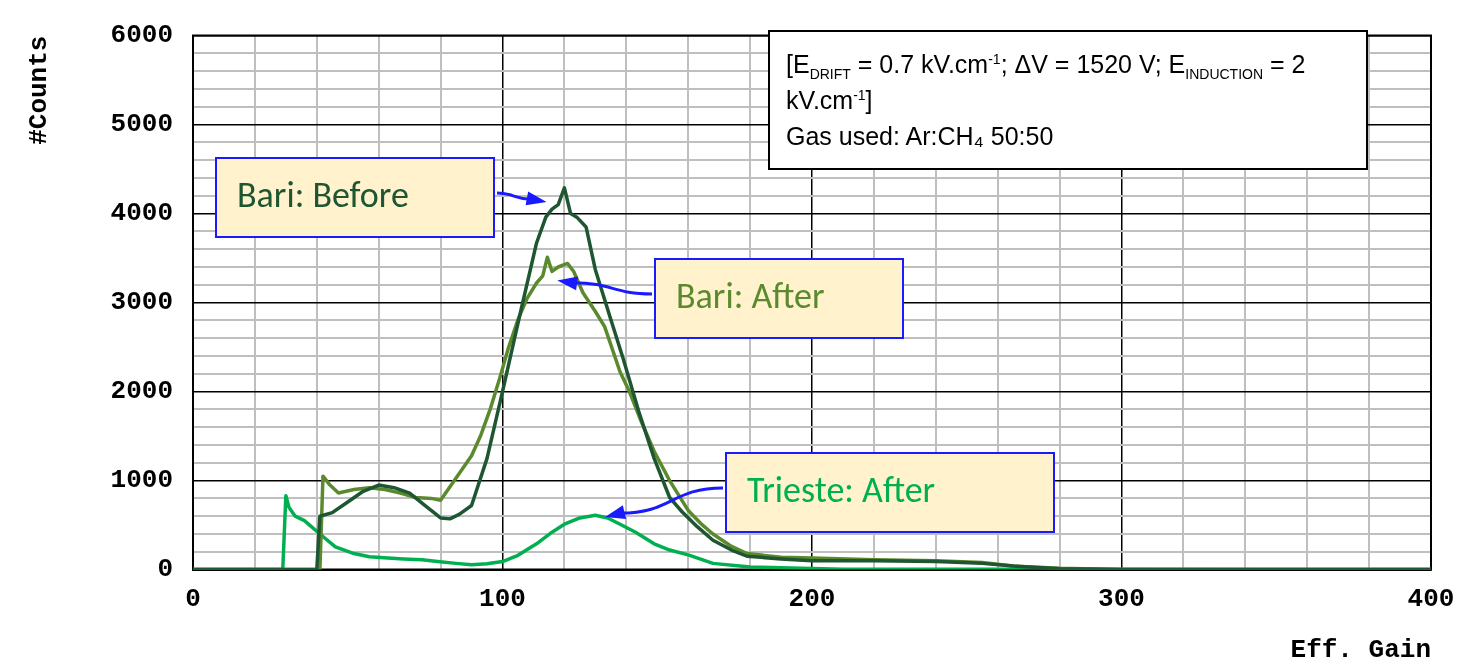  What do you see at coordinates (141, 391) in the screenshot?
I see `y-tick-label: 2000` at bounding box center [141, 391].